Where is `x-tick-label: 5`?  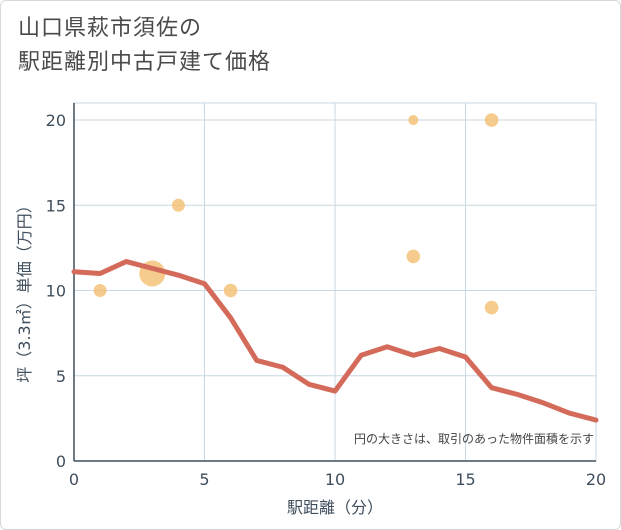 x-tick-label: 5 is located at coordinates (204, 479).